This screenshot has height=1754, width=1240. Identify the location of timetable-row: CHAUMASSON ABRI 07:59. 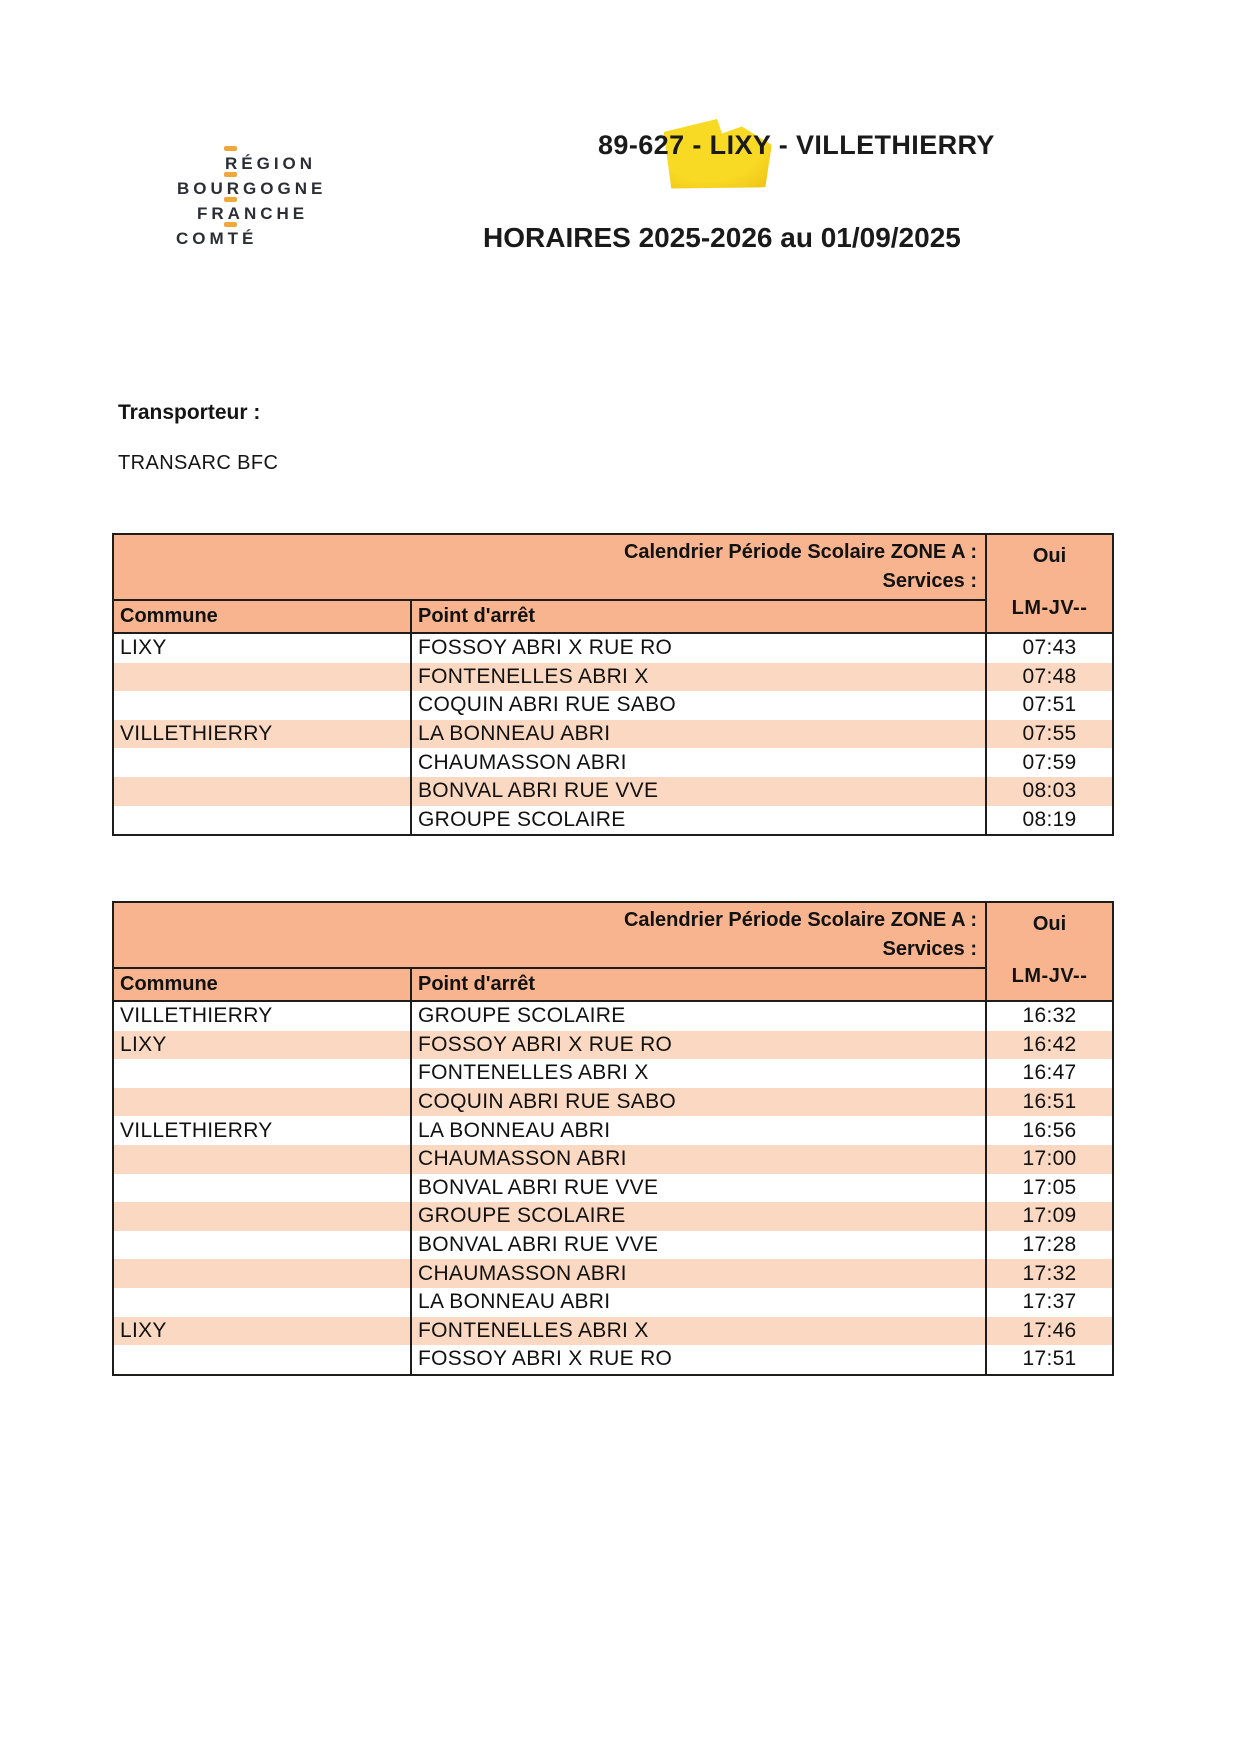
(613, 762).